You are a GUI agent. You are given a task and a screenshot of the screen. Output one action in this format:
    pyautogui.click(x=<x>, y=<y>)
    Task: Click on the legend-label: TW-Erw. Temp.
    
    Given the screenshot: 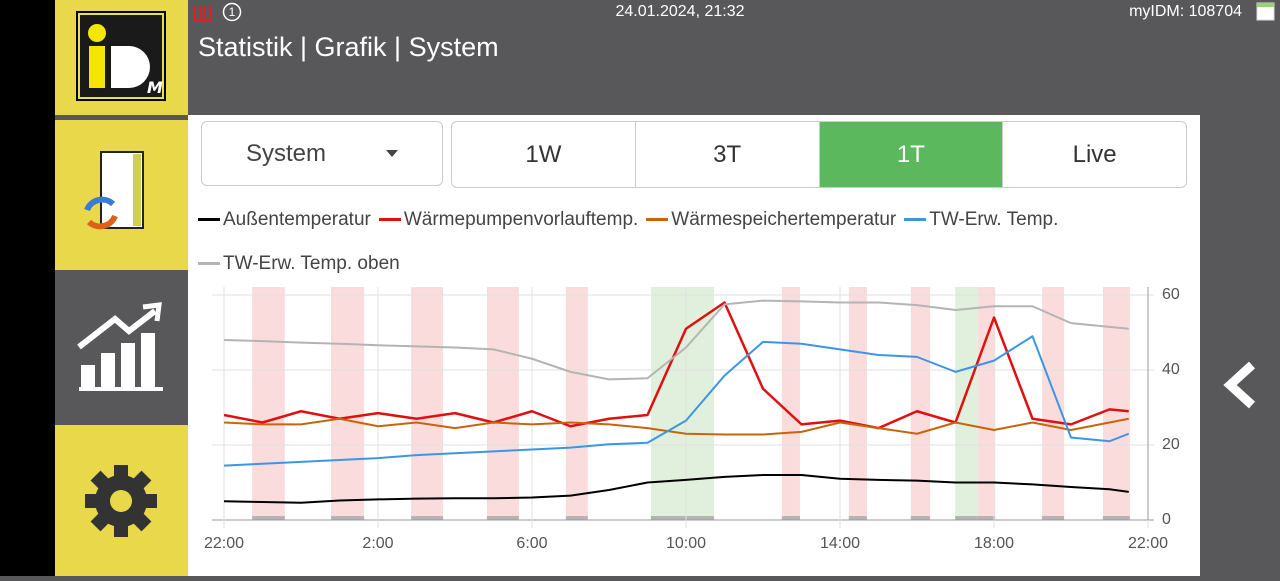 What is the action you would take?
    pyautogui.click(x=994, y=219)
    